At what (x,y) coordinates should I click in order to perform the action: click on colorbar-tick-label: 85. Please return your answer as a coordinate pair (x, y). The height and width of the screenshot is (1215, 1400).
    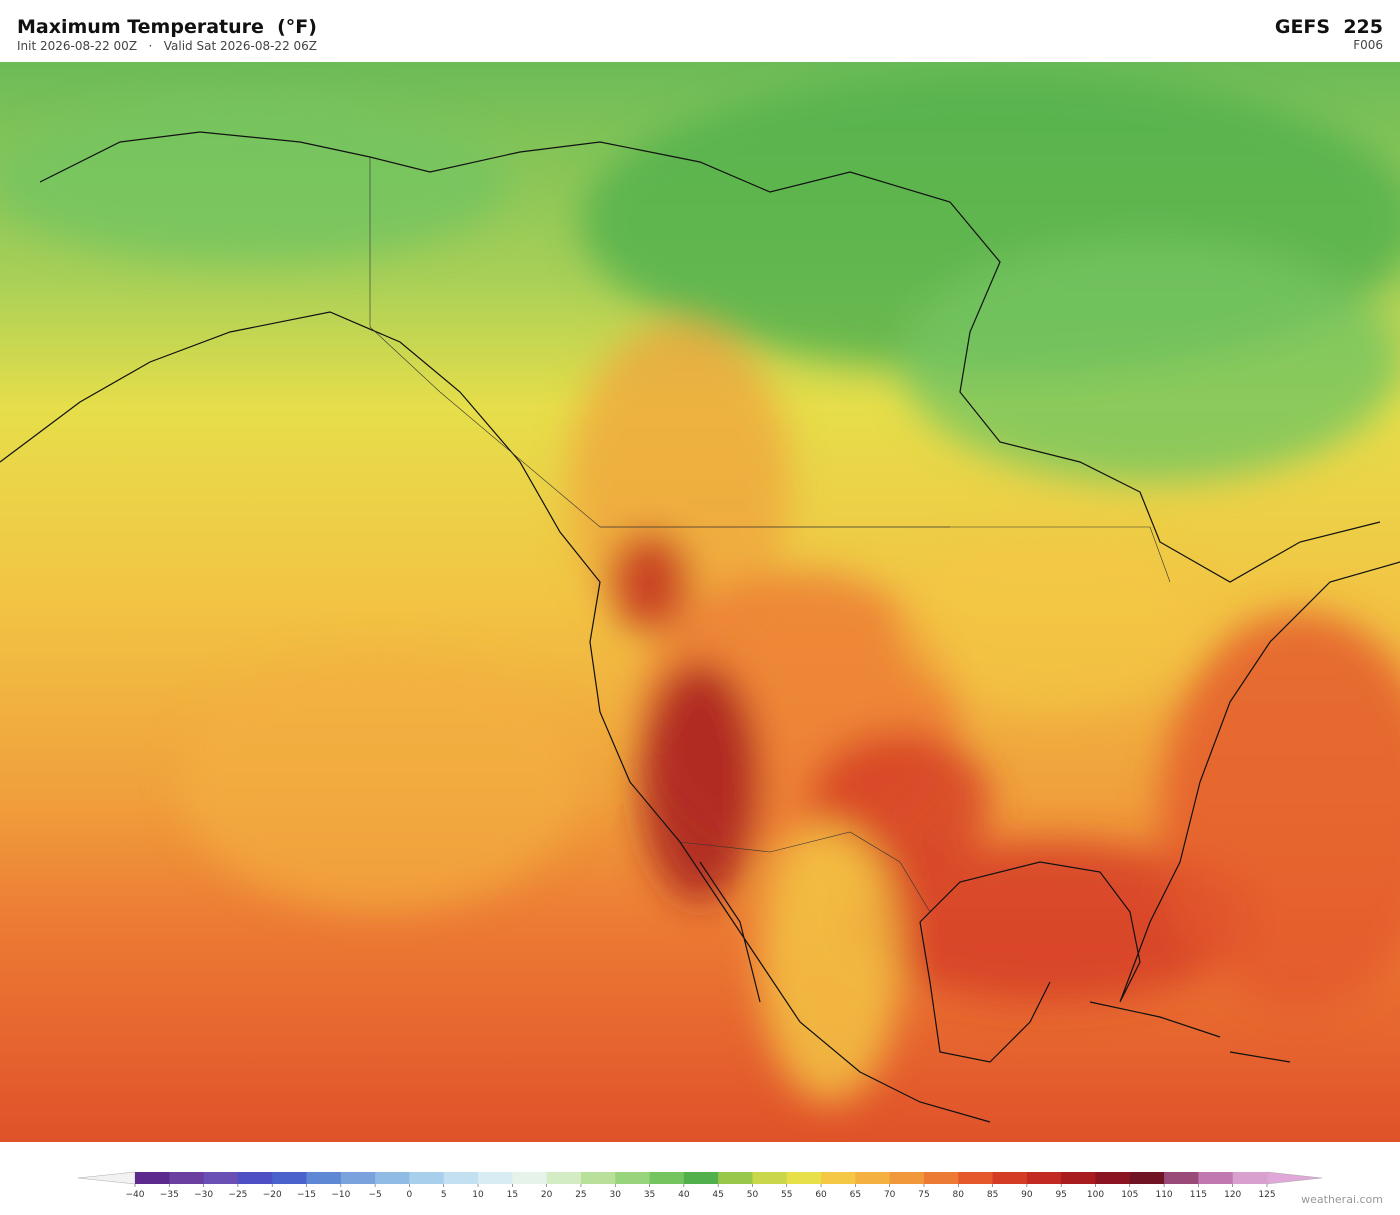
    Looking at the image, I should click on (992, 1195).